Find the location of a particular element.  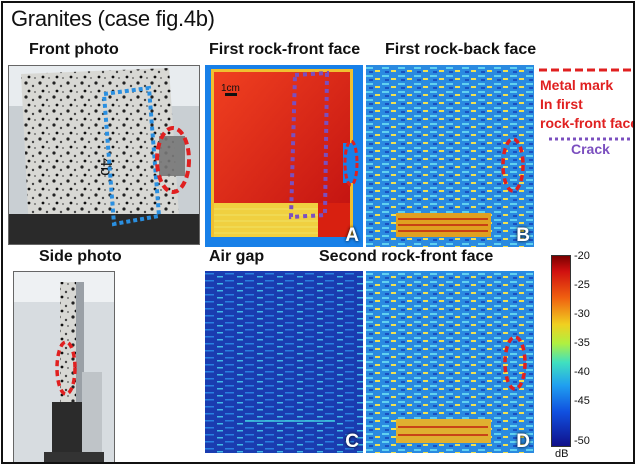

scale-bar-label: 1cm is located at coordinates (230, 88).